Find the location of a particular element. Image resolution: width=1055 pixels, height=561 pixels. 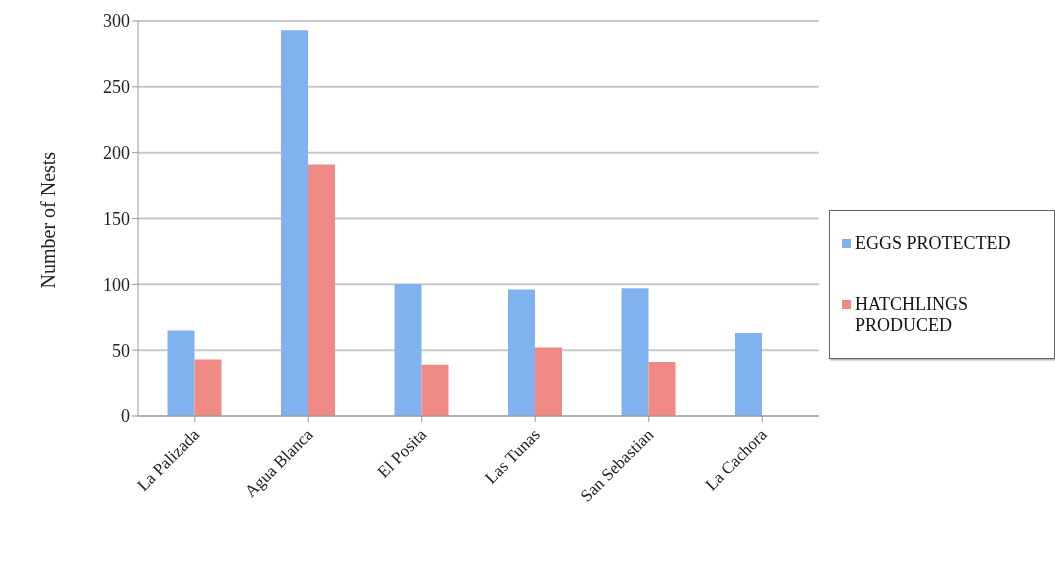

y-tick-label: 0 is located at coordinates (125, 416).